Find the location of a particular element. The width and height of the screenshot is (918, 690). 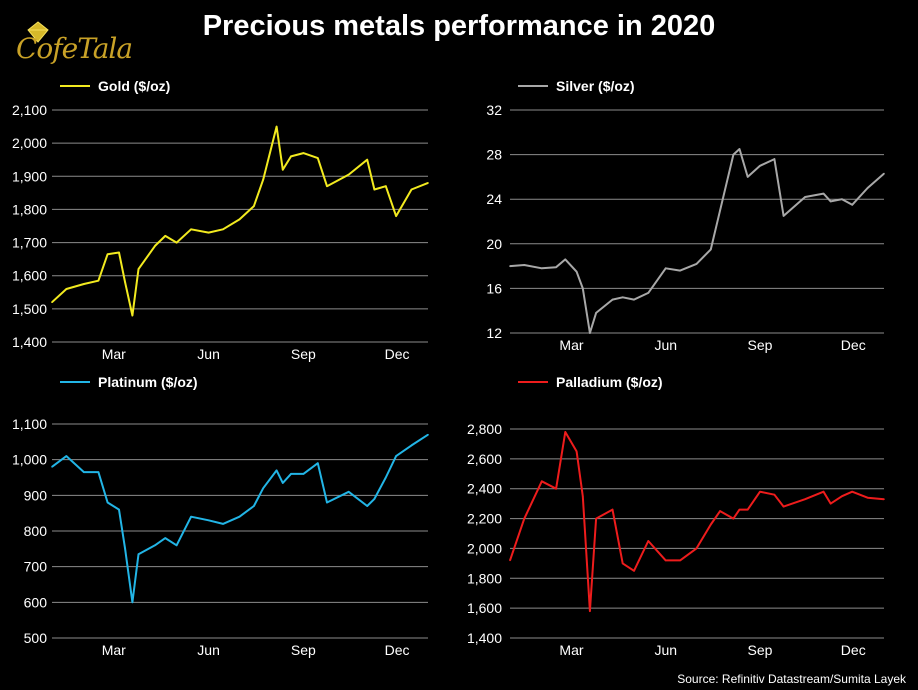

y-tick-label: 500 is located at coordinates (36, 638).